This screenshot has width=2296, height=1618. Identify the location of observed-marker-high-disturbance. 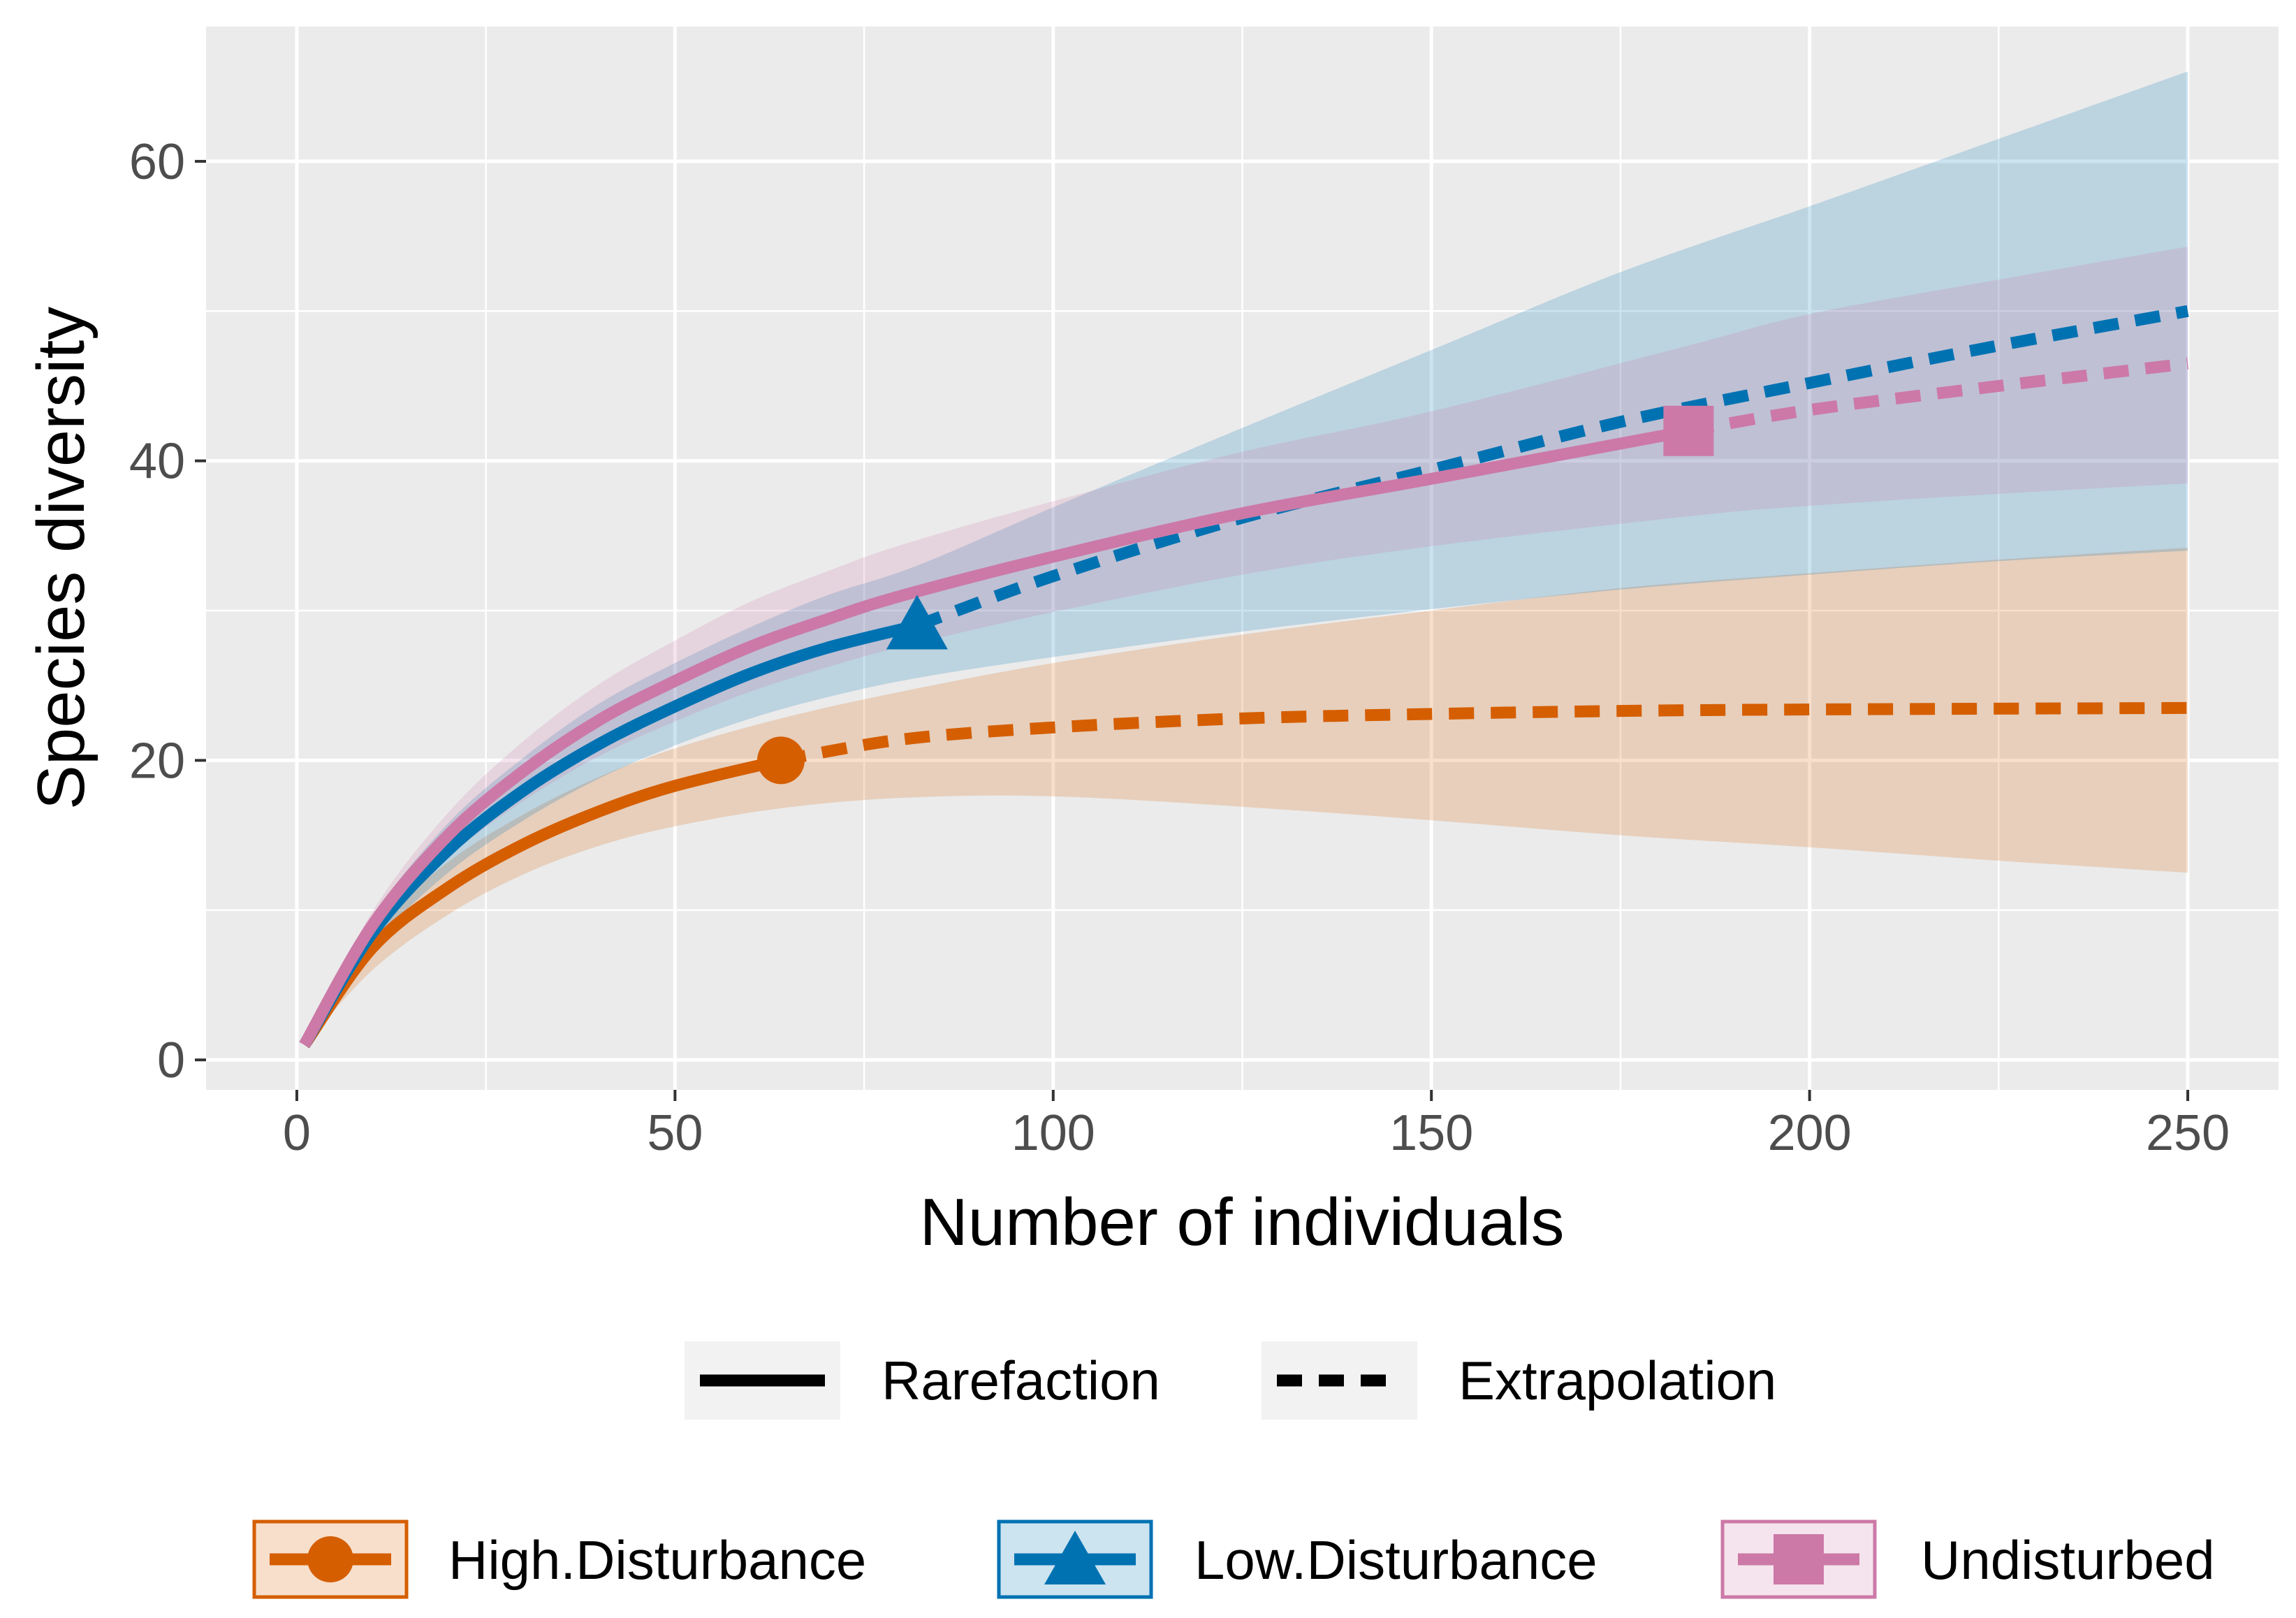
(780, 761).